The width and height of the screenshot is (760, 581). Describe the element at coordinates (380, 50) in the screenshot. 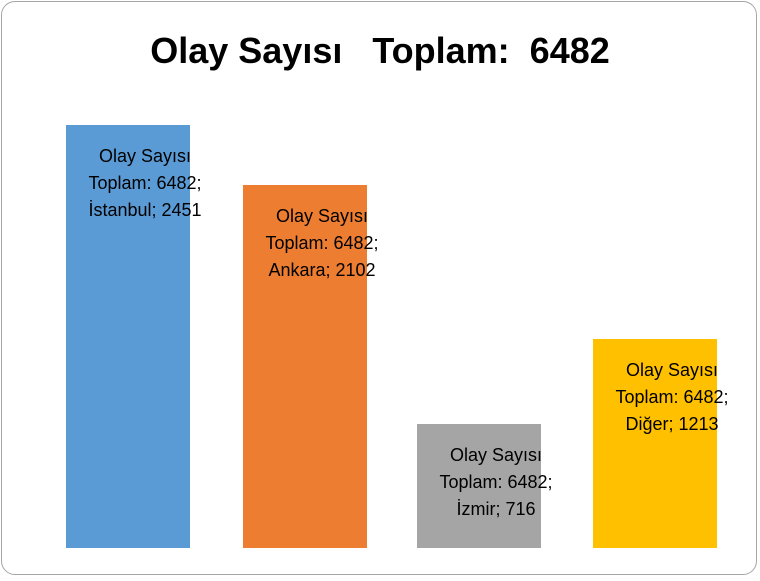

I see `chart-title: Olay Sayısı Toplam: 6482` at that location.